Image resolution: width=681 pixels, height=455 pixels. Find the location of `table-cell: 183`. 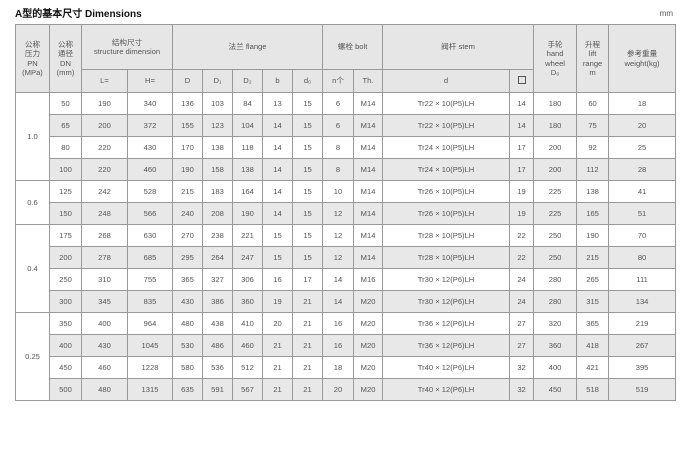

table-cell: 183 is located at coordinates (218, 191).